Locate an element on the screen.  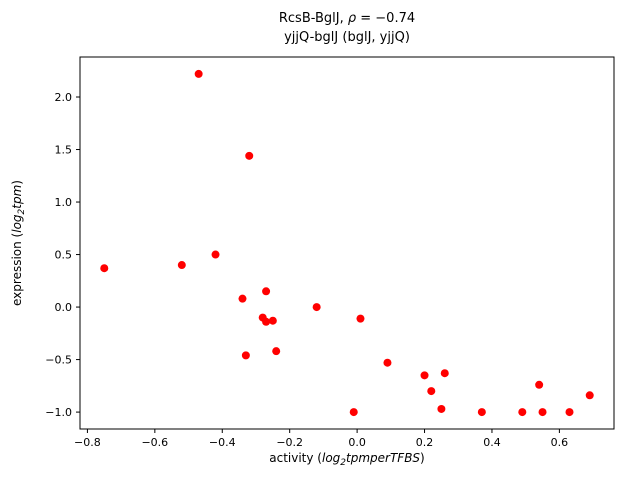
x-tick-label: 0.0 is located at coordinates (357, 442).